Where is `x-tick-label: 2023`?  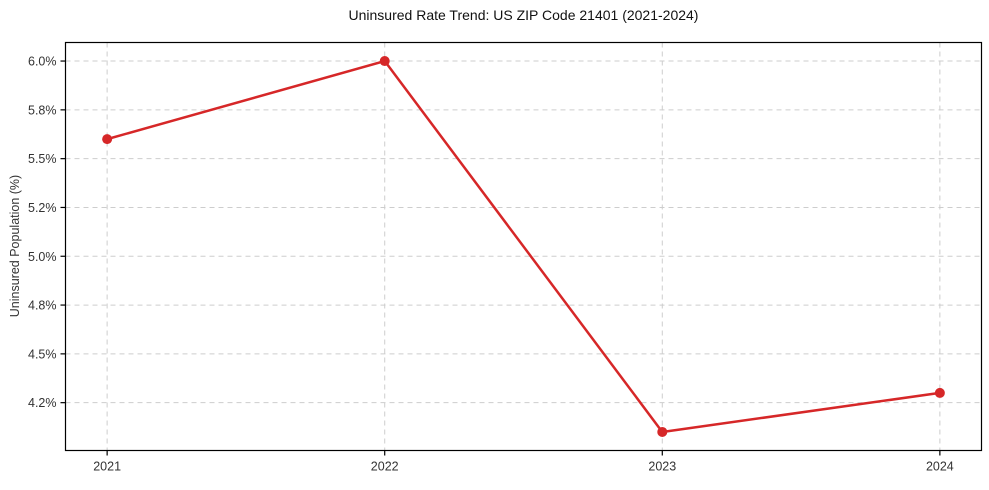 x-tick-label: 2023 is located at coordinates (662, 467).